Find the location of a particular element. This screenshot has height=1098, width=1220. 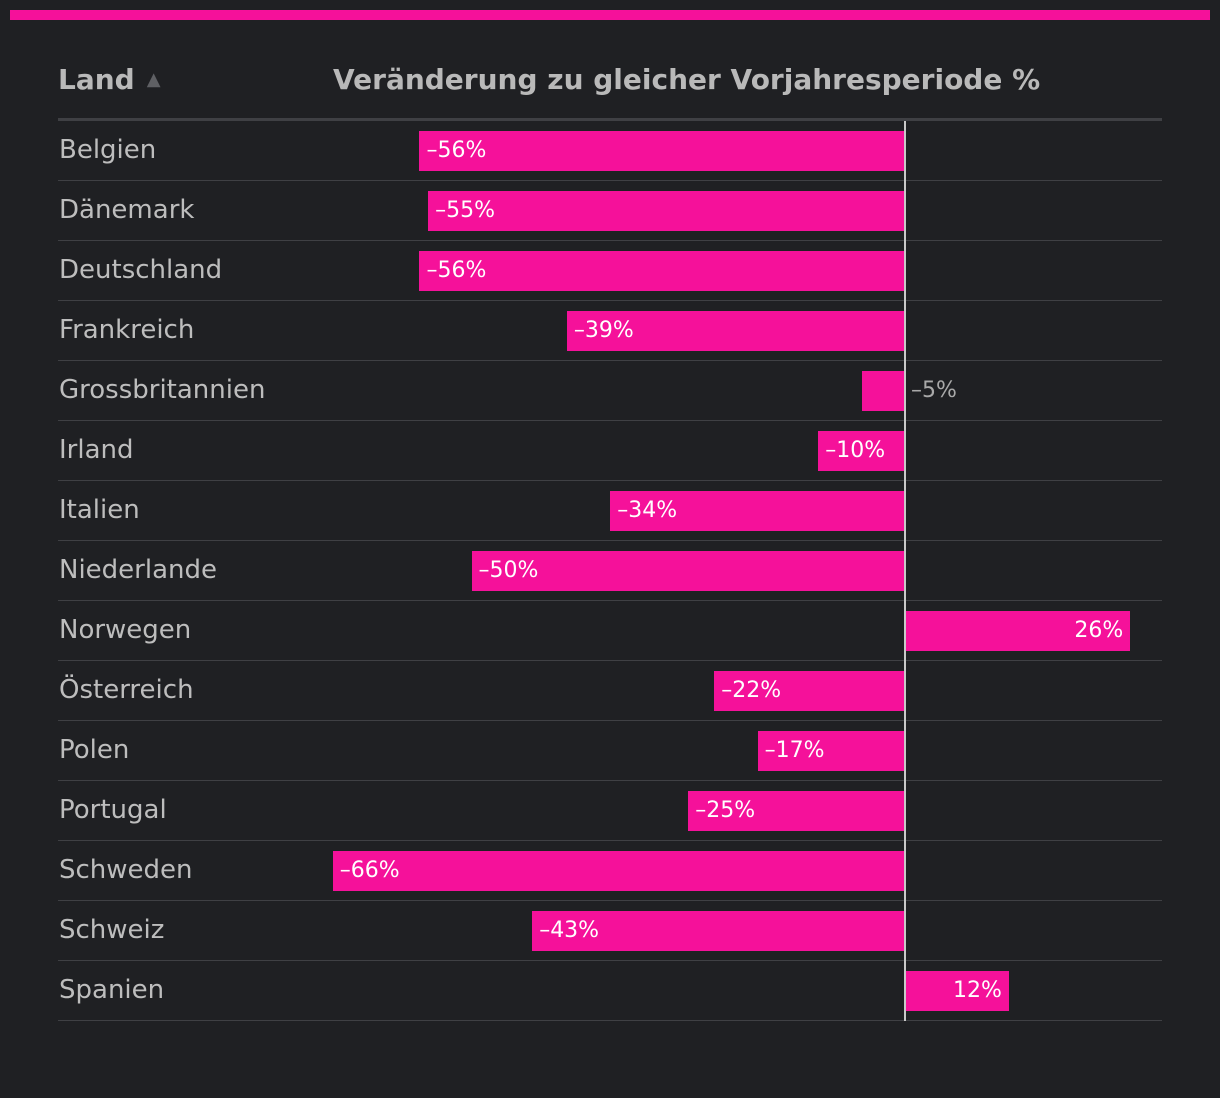

bar-area: –66% is located at coordinates (610, 870).